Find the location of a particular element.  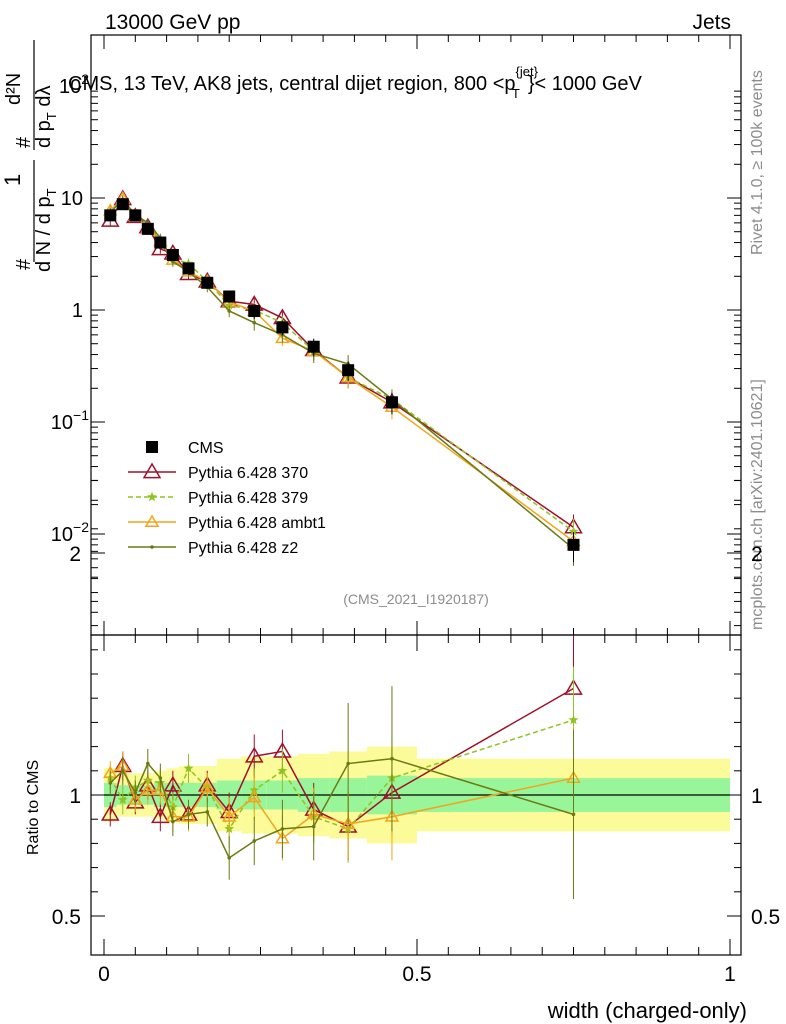

legend-item: Pythia 6.428 379 is located at coordinates (218, 498).